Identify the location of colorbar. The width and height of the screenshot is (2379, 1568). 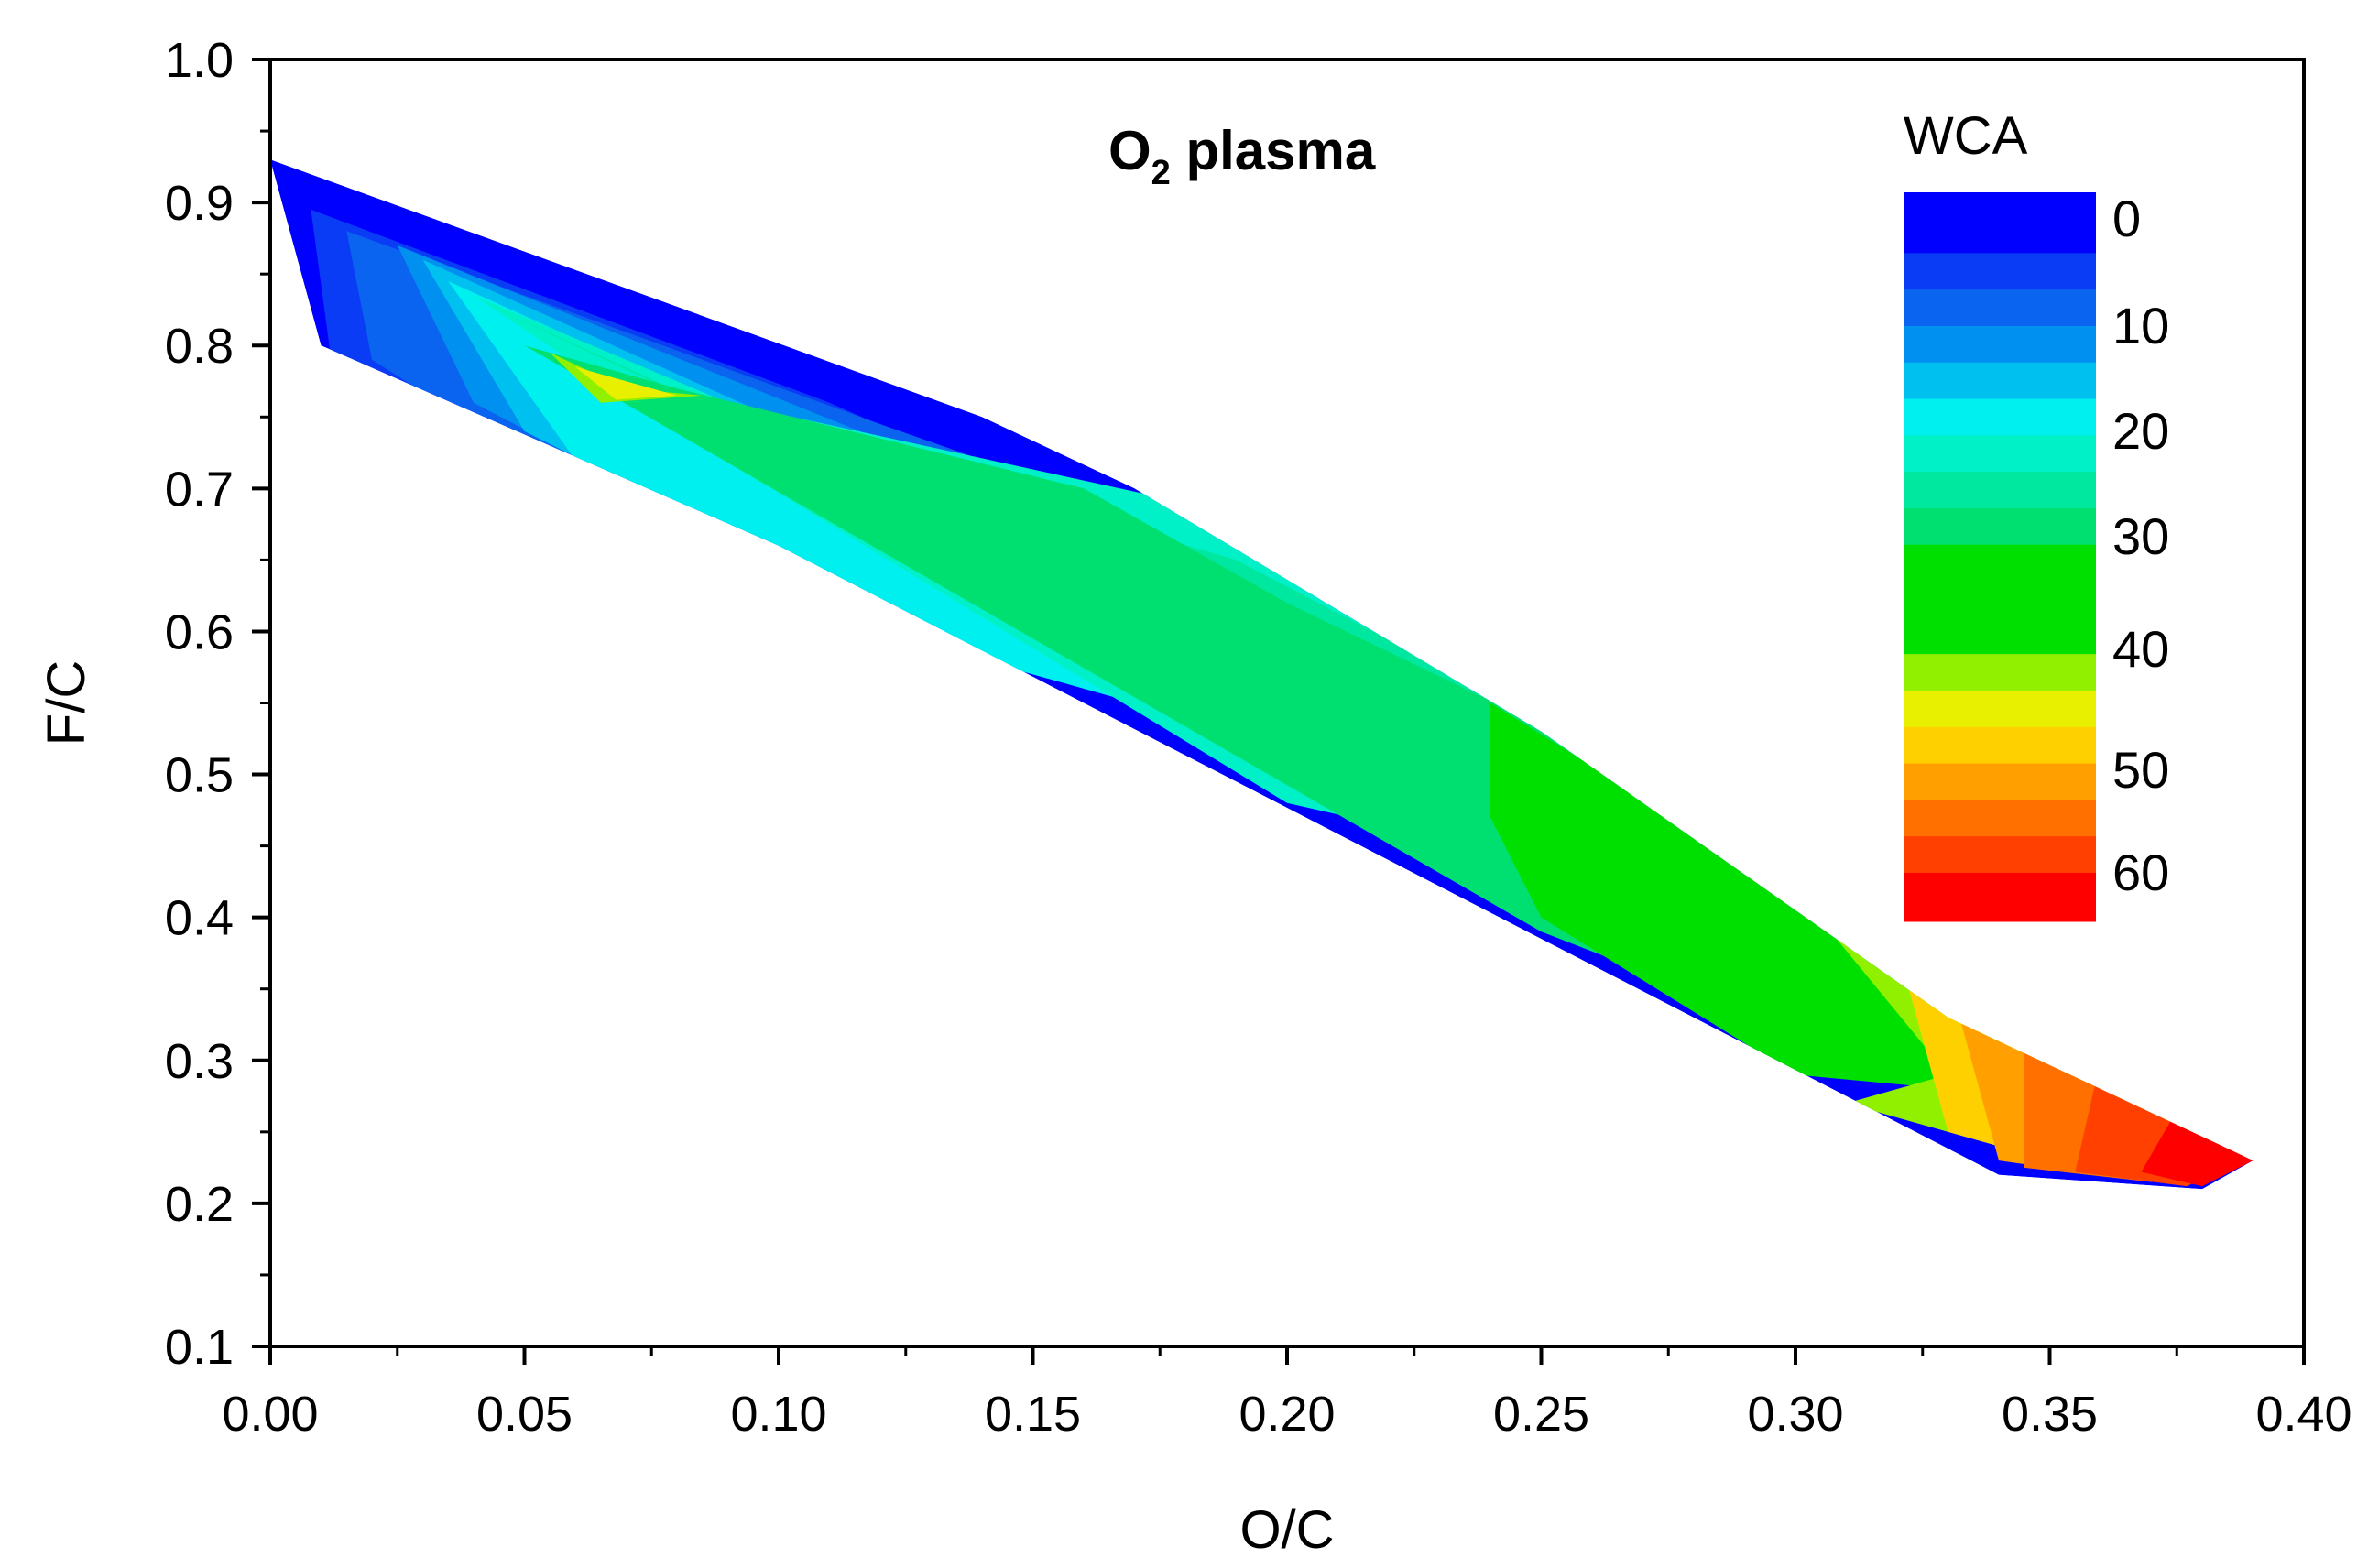
(2000, 557).